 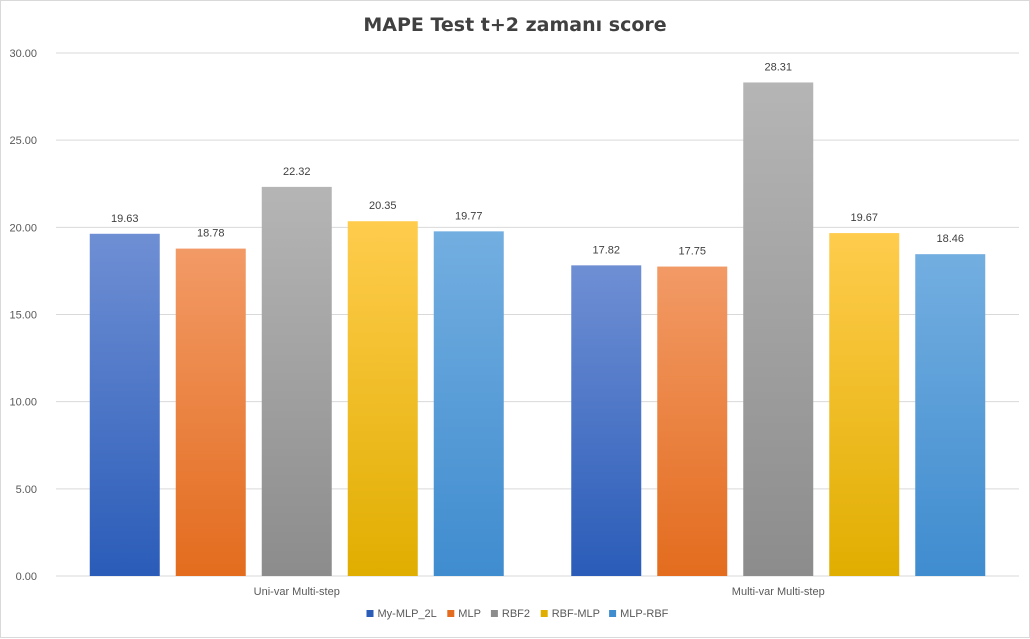 What do you see at coordinates (469, 216) in the screenshot?
I see `data-label: 19.77` at bounding box center [469, 216].